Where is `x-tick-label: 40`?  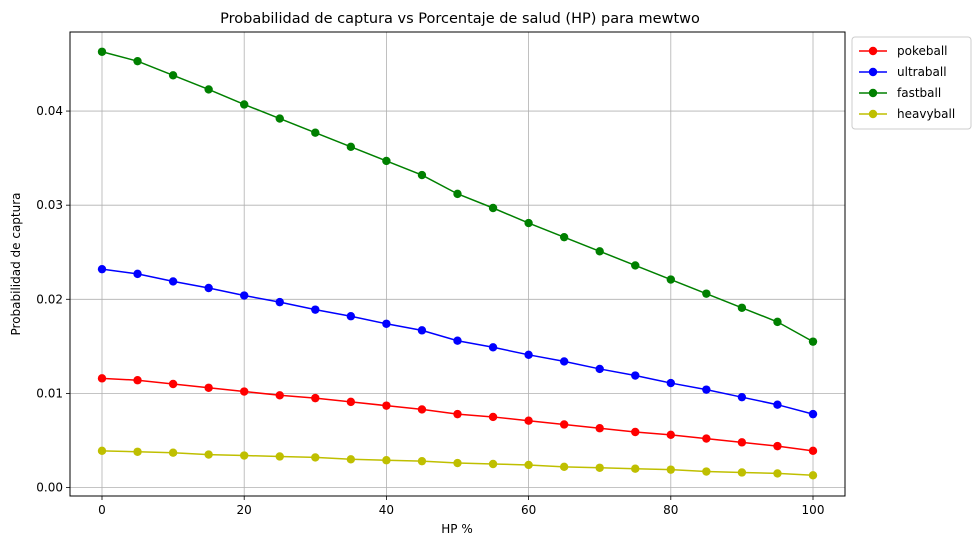
x-tick-label: 40 is located at coordinates (386, 510).